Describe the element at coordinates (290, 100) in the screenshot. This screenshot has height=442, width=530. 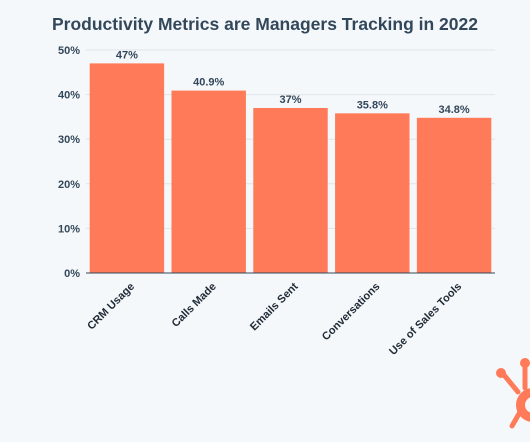
I see `data-label: 37%` at that location.